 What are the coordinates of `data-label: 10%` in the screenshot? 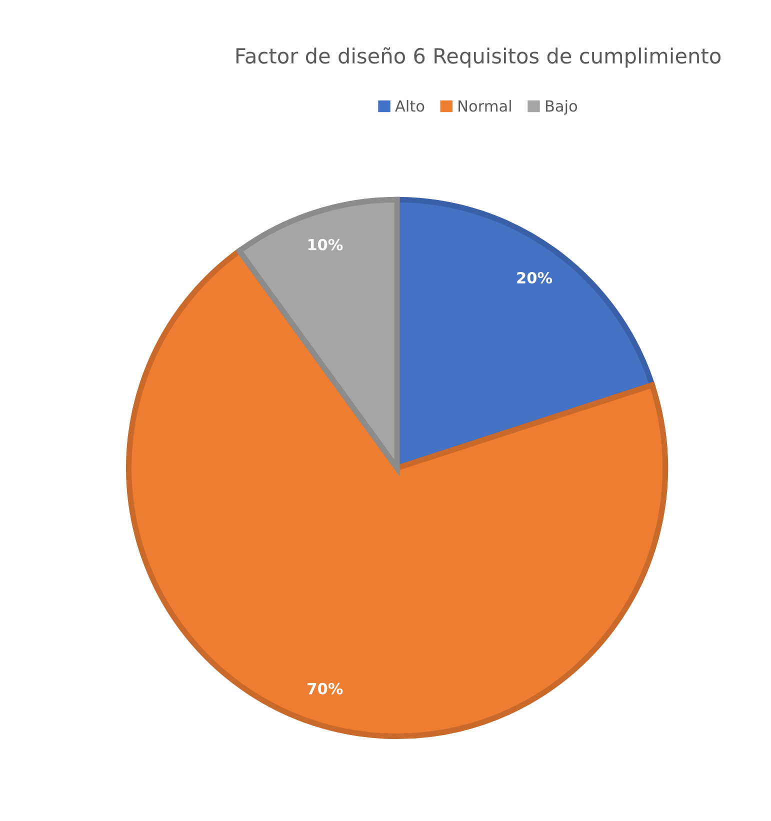 It's located at (325, 244).